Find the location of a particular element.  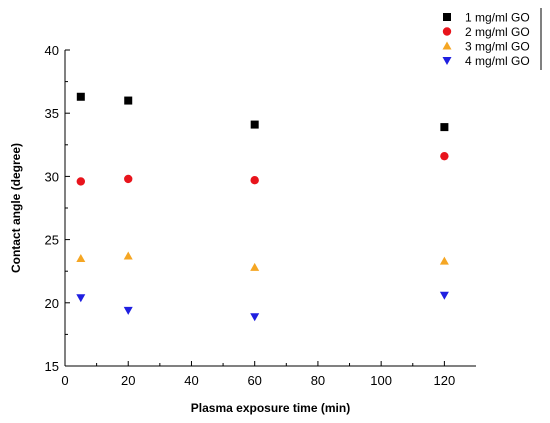

legend-label-1: 1 mg/ml GO is located at coordinates (497, 18).